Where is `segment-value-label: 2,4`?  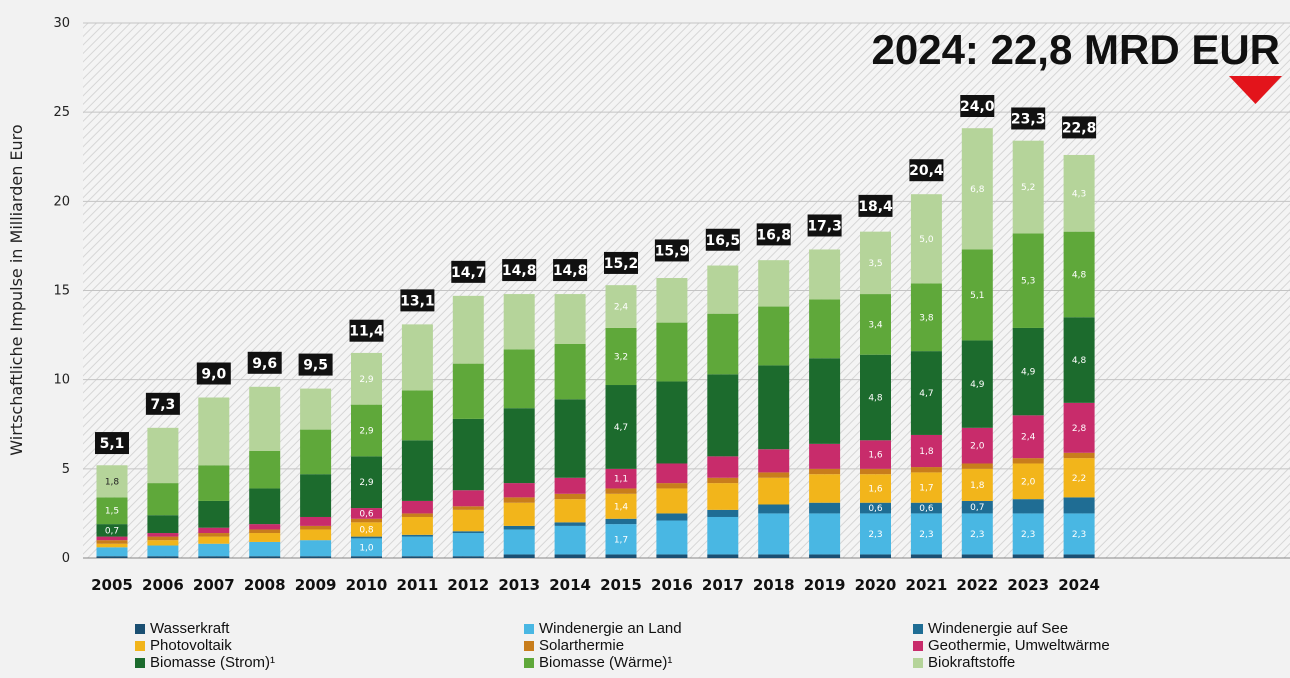 segment-value-label: 2,4 is located at coordinates (1028, 438).